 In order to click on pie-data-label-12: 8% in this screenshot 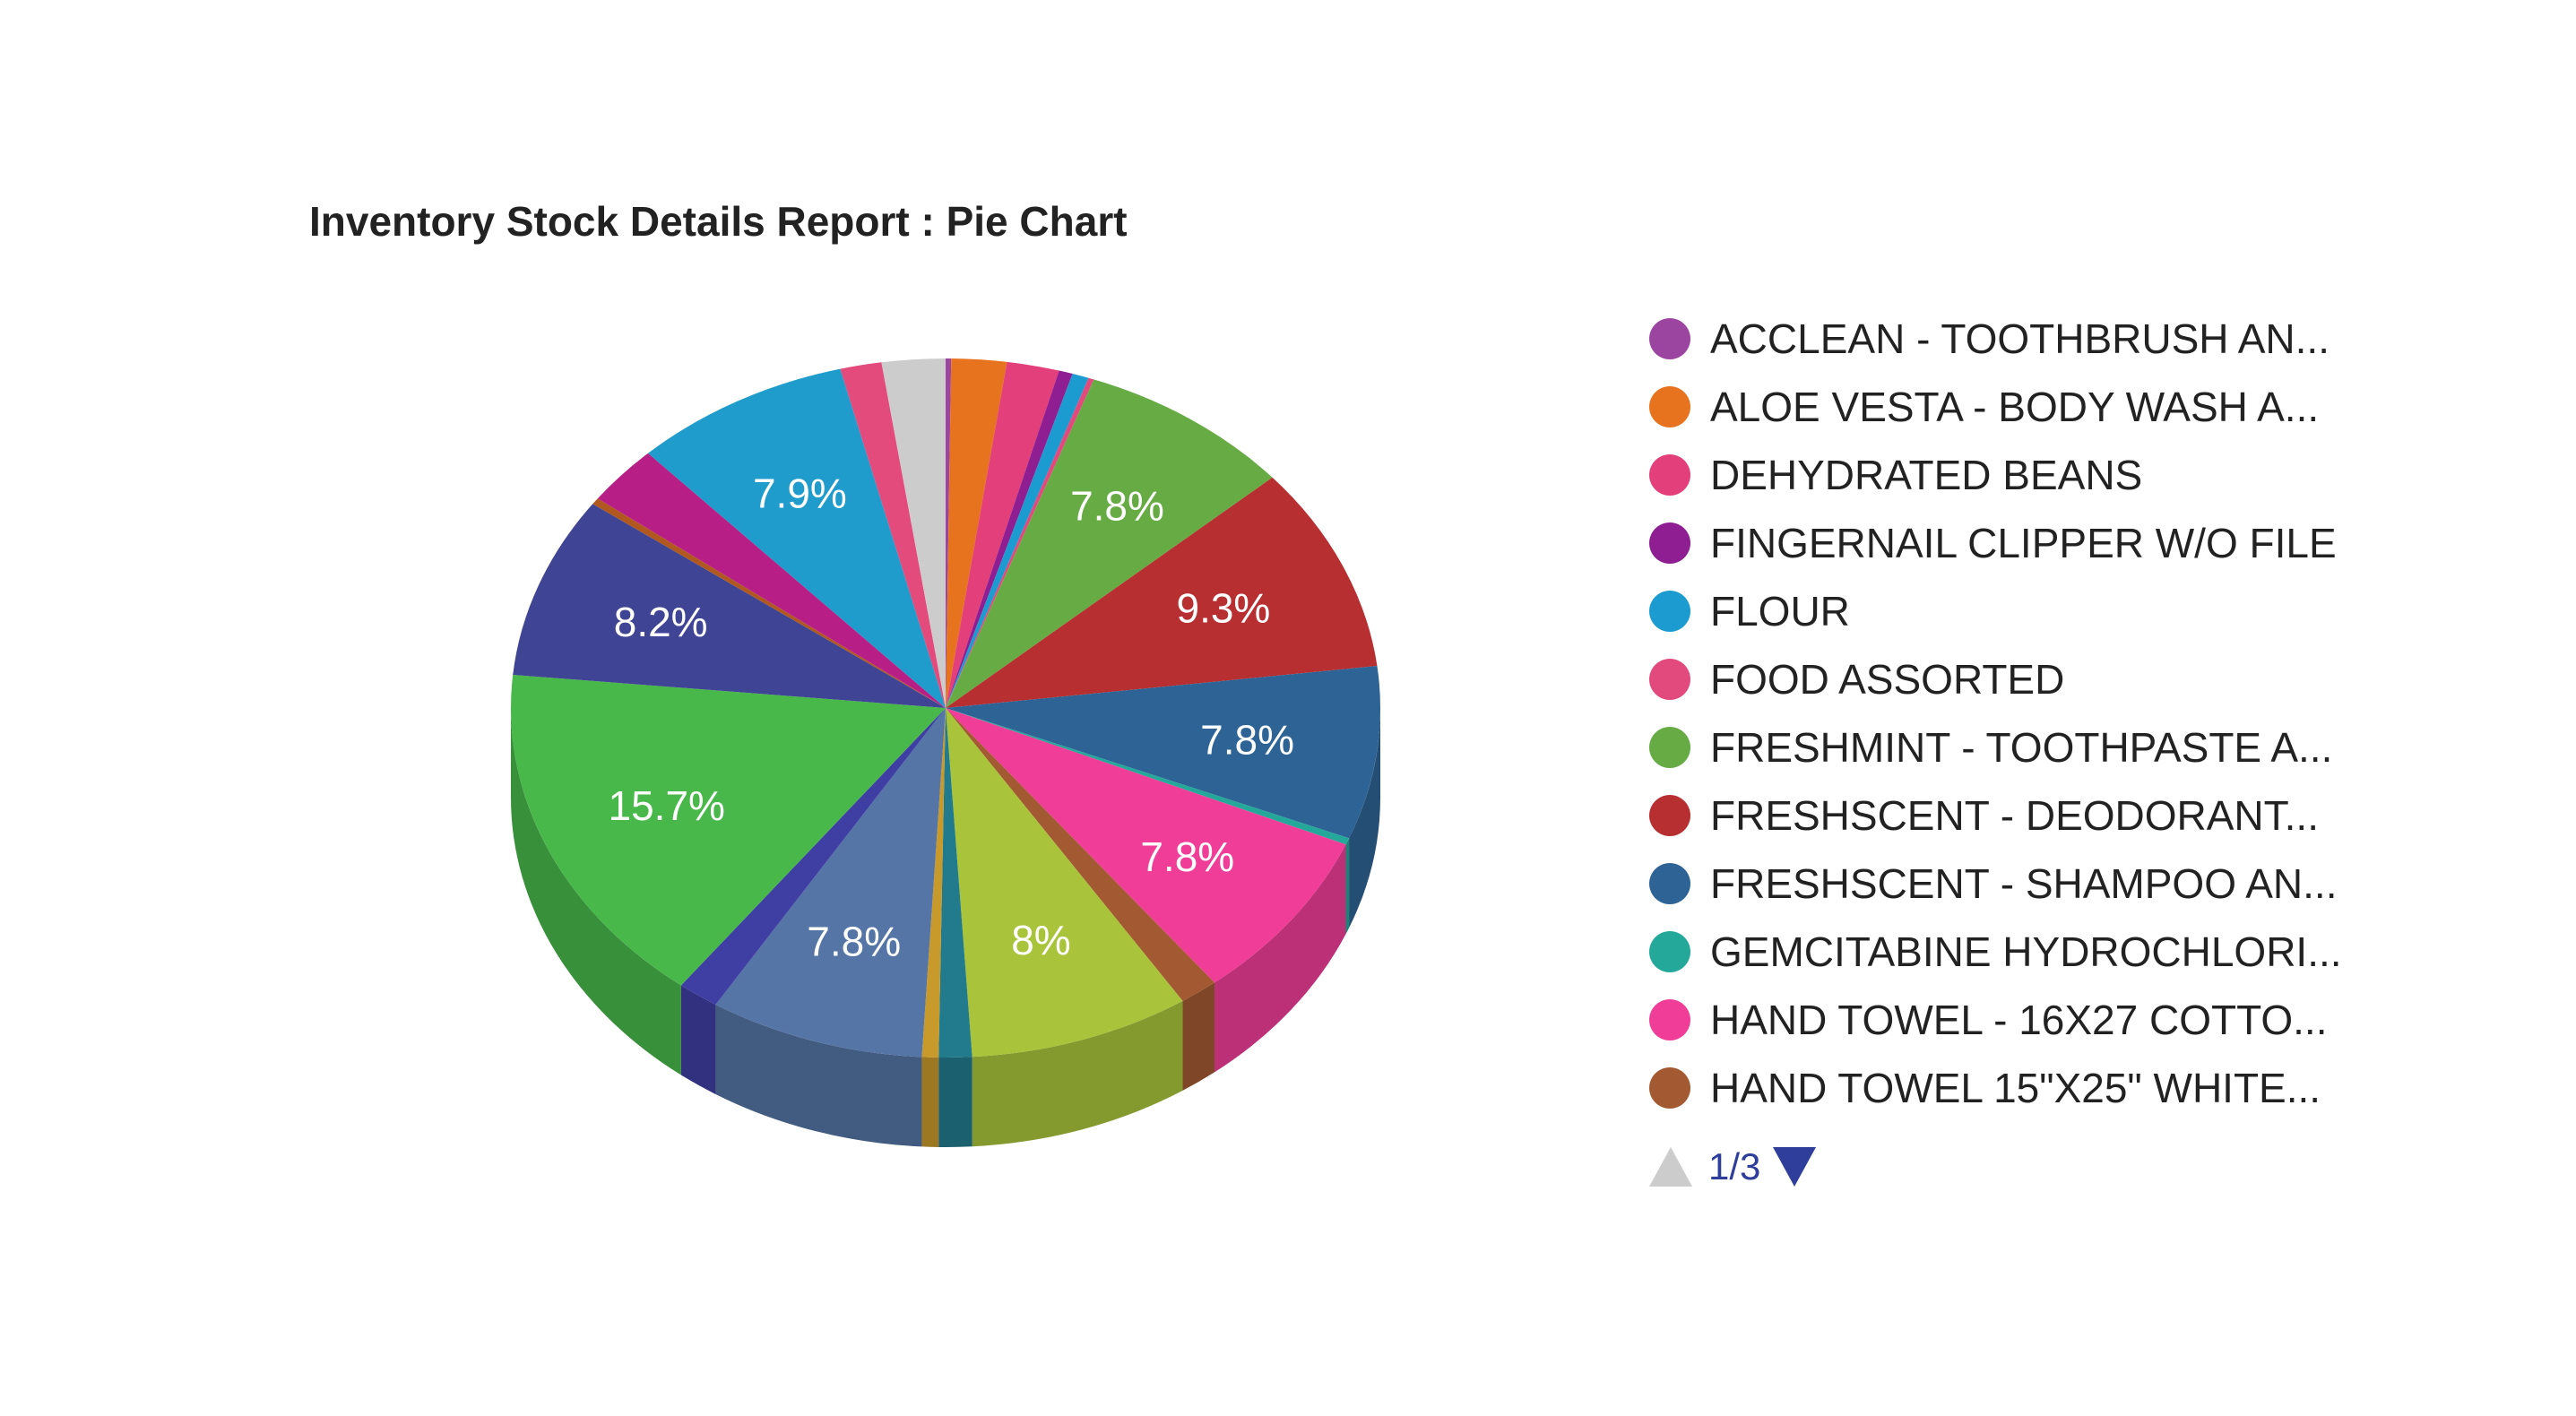, I will do `click(1040, 940)`.